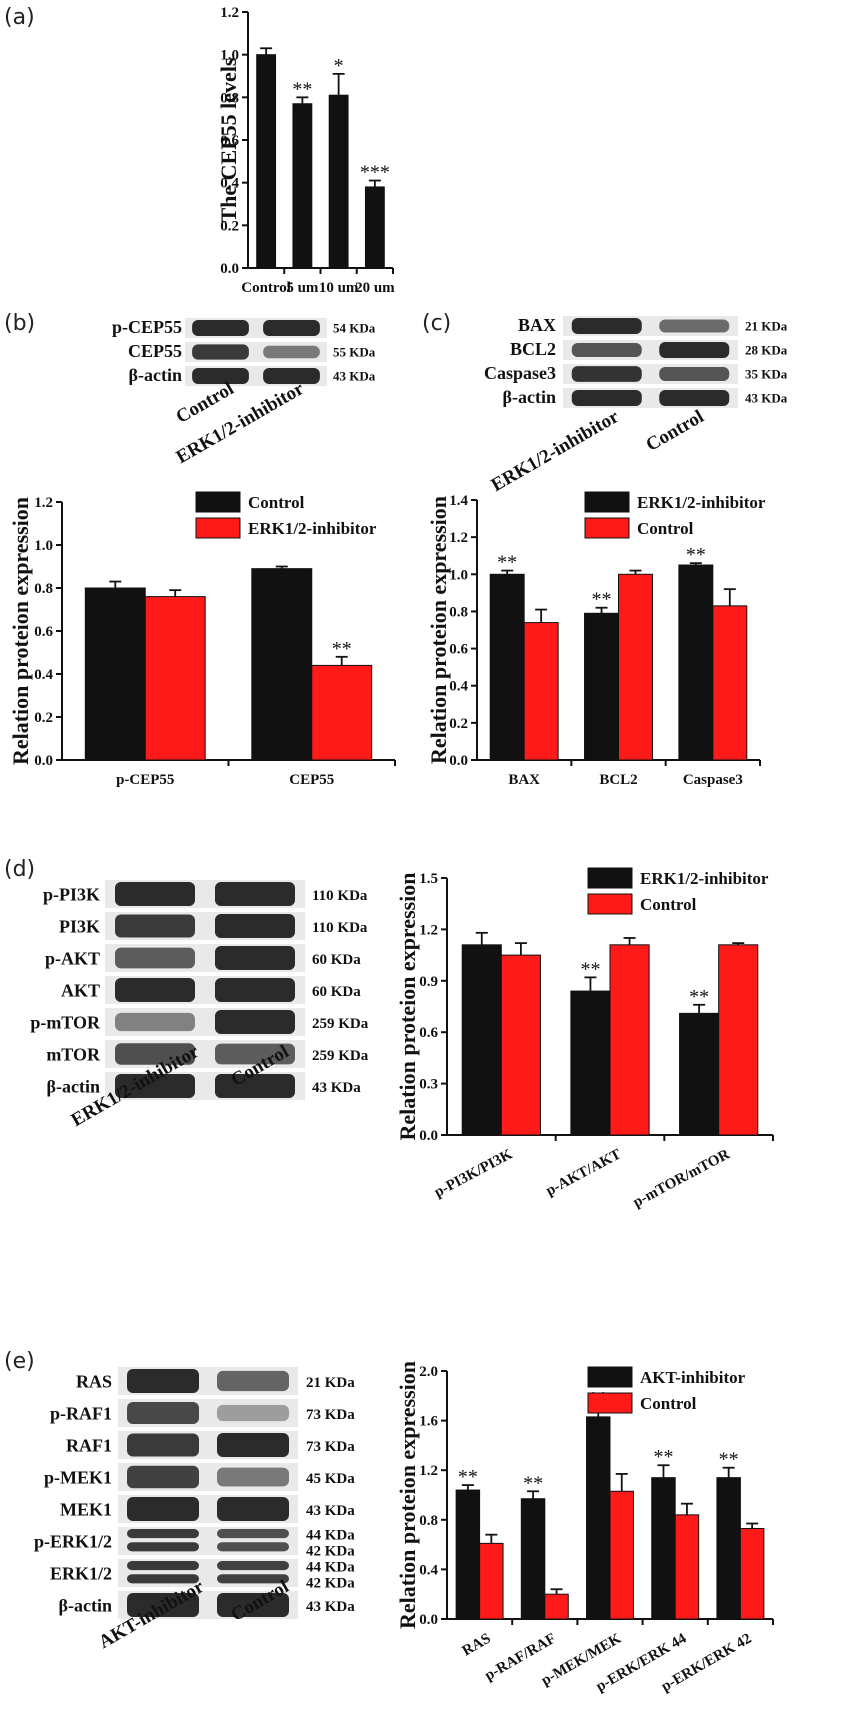 This screenshot has width=868, height=1721. What do you see at coordinates (19, 1361) in the screenshot?
I see `panel-label-e: (e)` at bounding box center [19, 1361].